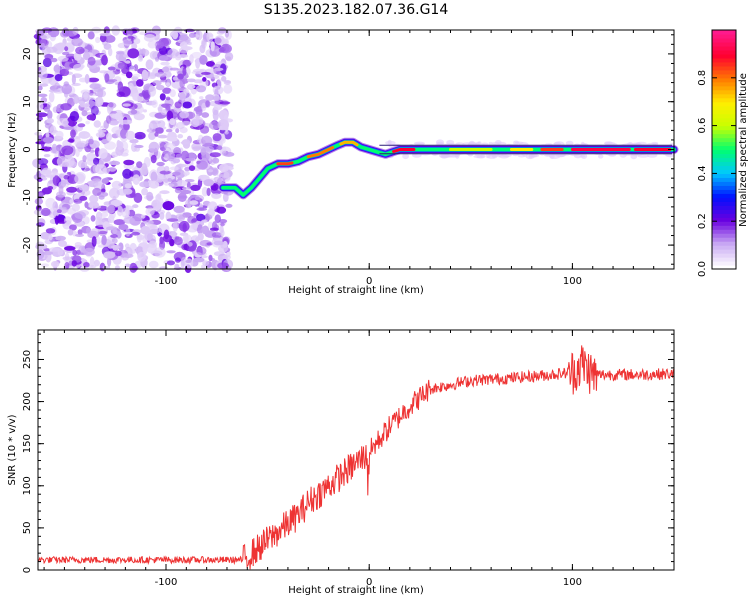 The image size is (750, 600). Describe the element at coordinates (27, 101) in the screenshot. I see `y-tick-label: 10` at that location.